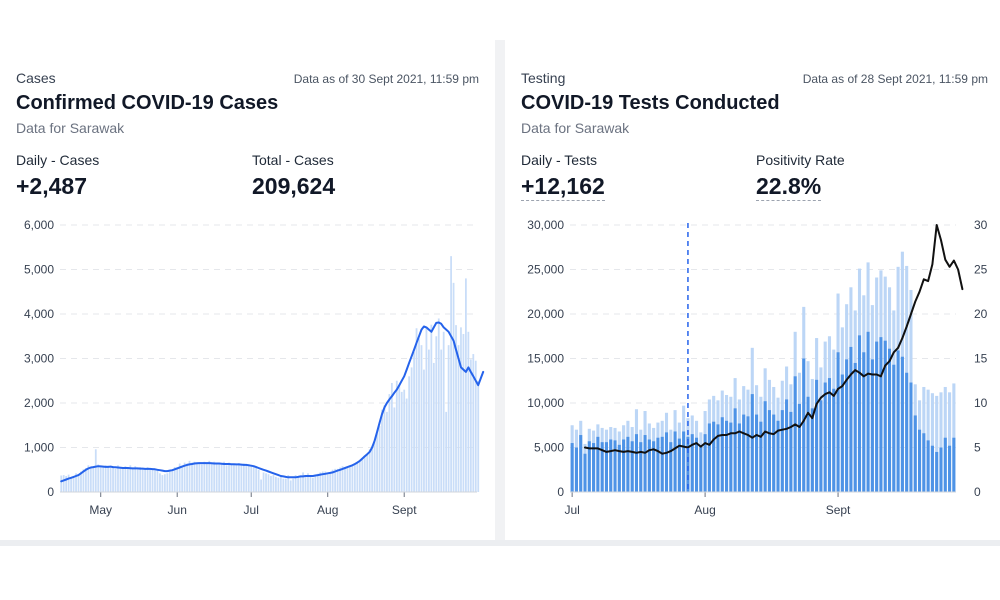 The image size is (1000, 600). I want to click on positivity-rate-value: 22.8%, so click(789, 187).